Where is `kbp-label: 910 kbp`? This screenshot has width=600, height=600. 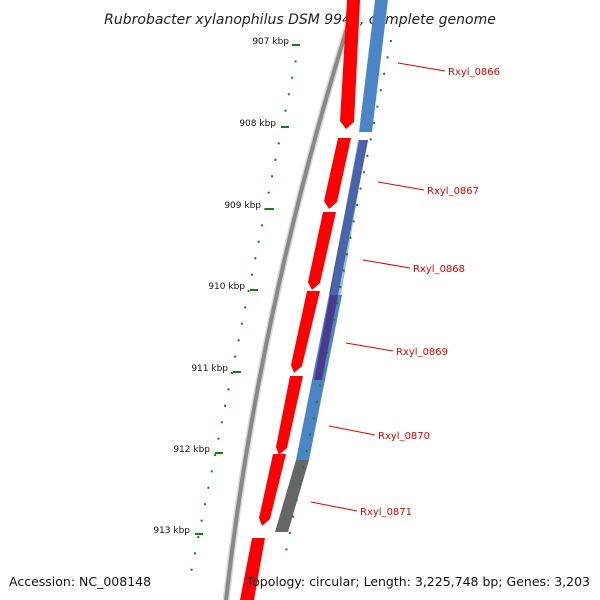 kbp-label: 910 kbp is located at coordinates (226, 287).